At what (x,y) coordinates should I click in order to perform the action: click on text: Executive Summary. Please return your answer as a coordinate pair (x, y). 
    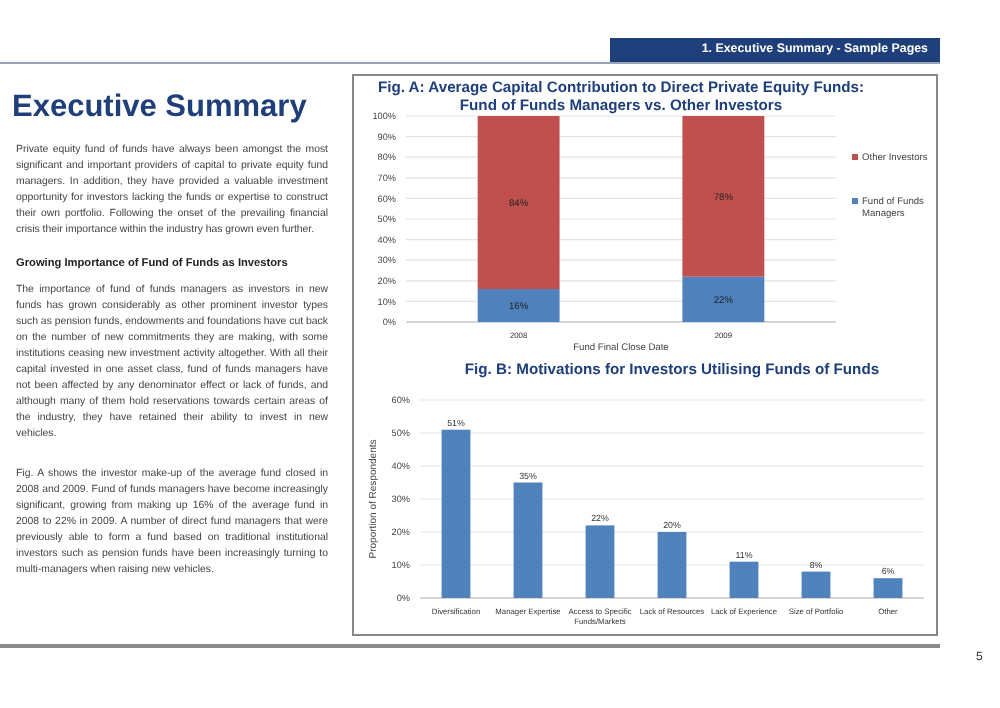
    Looking at the image, I should click on (159, 108).